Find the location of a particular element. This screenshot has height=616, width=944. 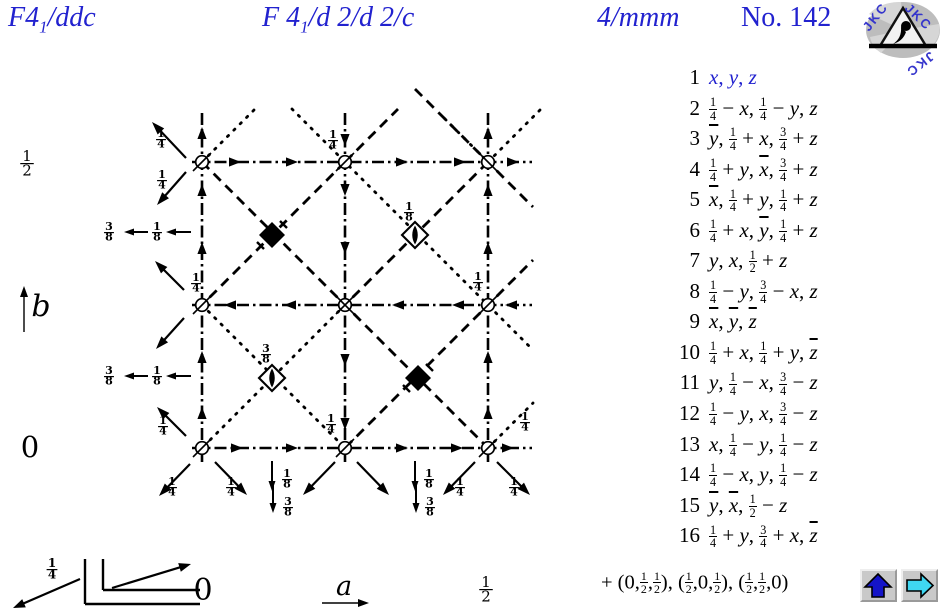

point-group-symbol: 4/mmm is located at coordinates (638, 17).